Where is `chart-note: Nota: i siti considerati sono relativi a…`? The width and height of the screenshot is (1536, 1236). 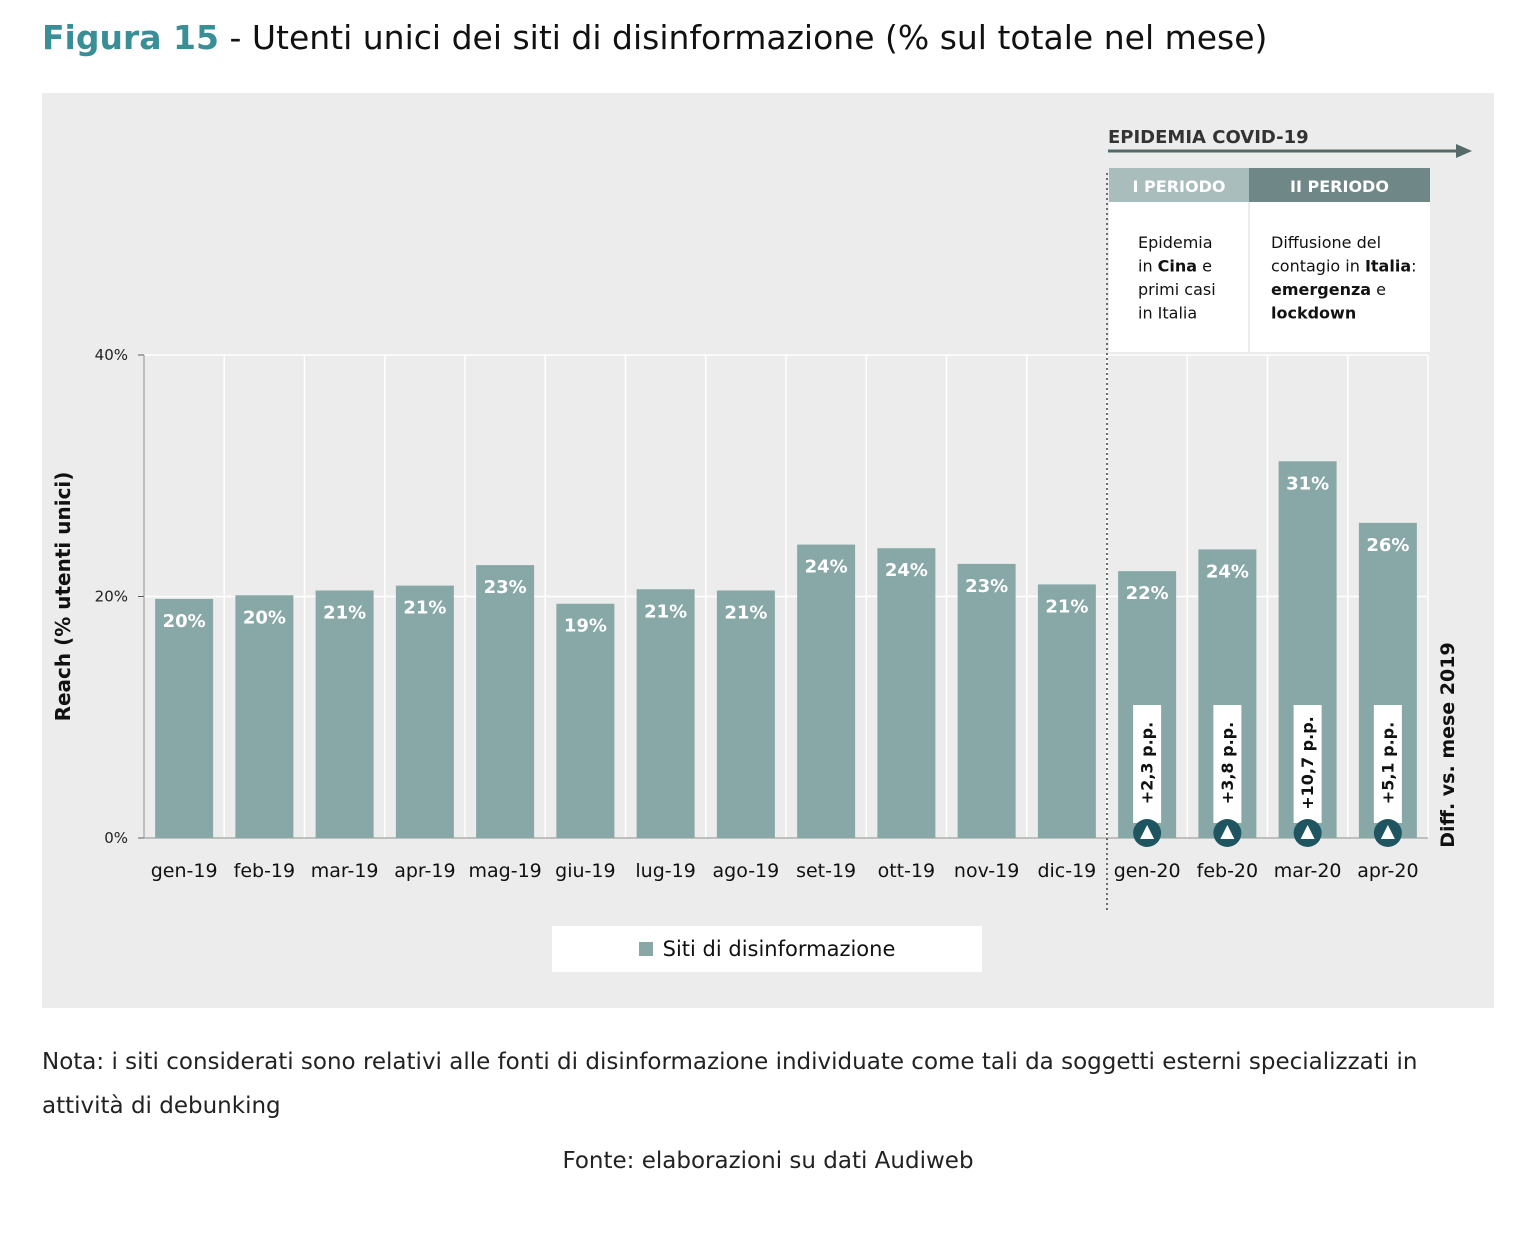
chart-note: Nota: i siti considerati sono relativi a… is located at coordinates (730, 1084).